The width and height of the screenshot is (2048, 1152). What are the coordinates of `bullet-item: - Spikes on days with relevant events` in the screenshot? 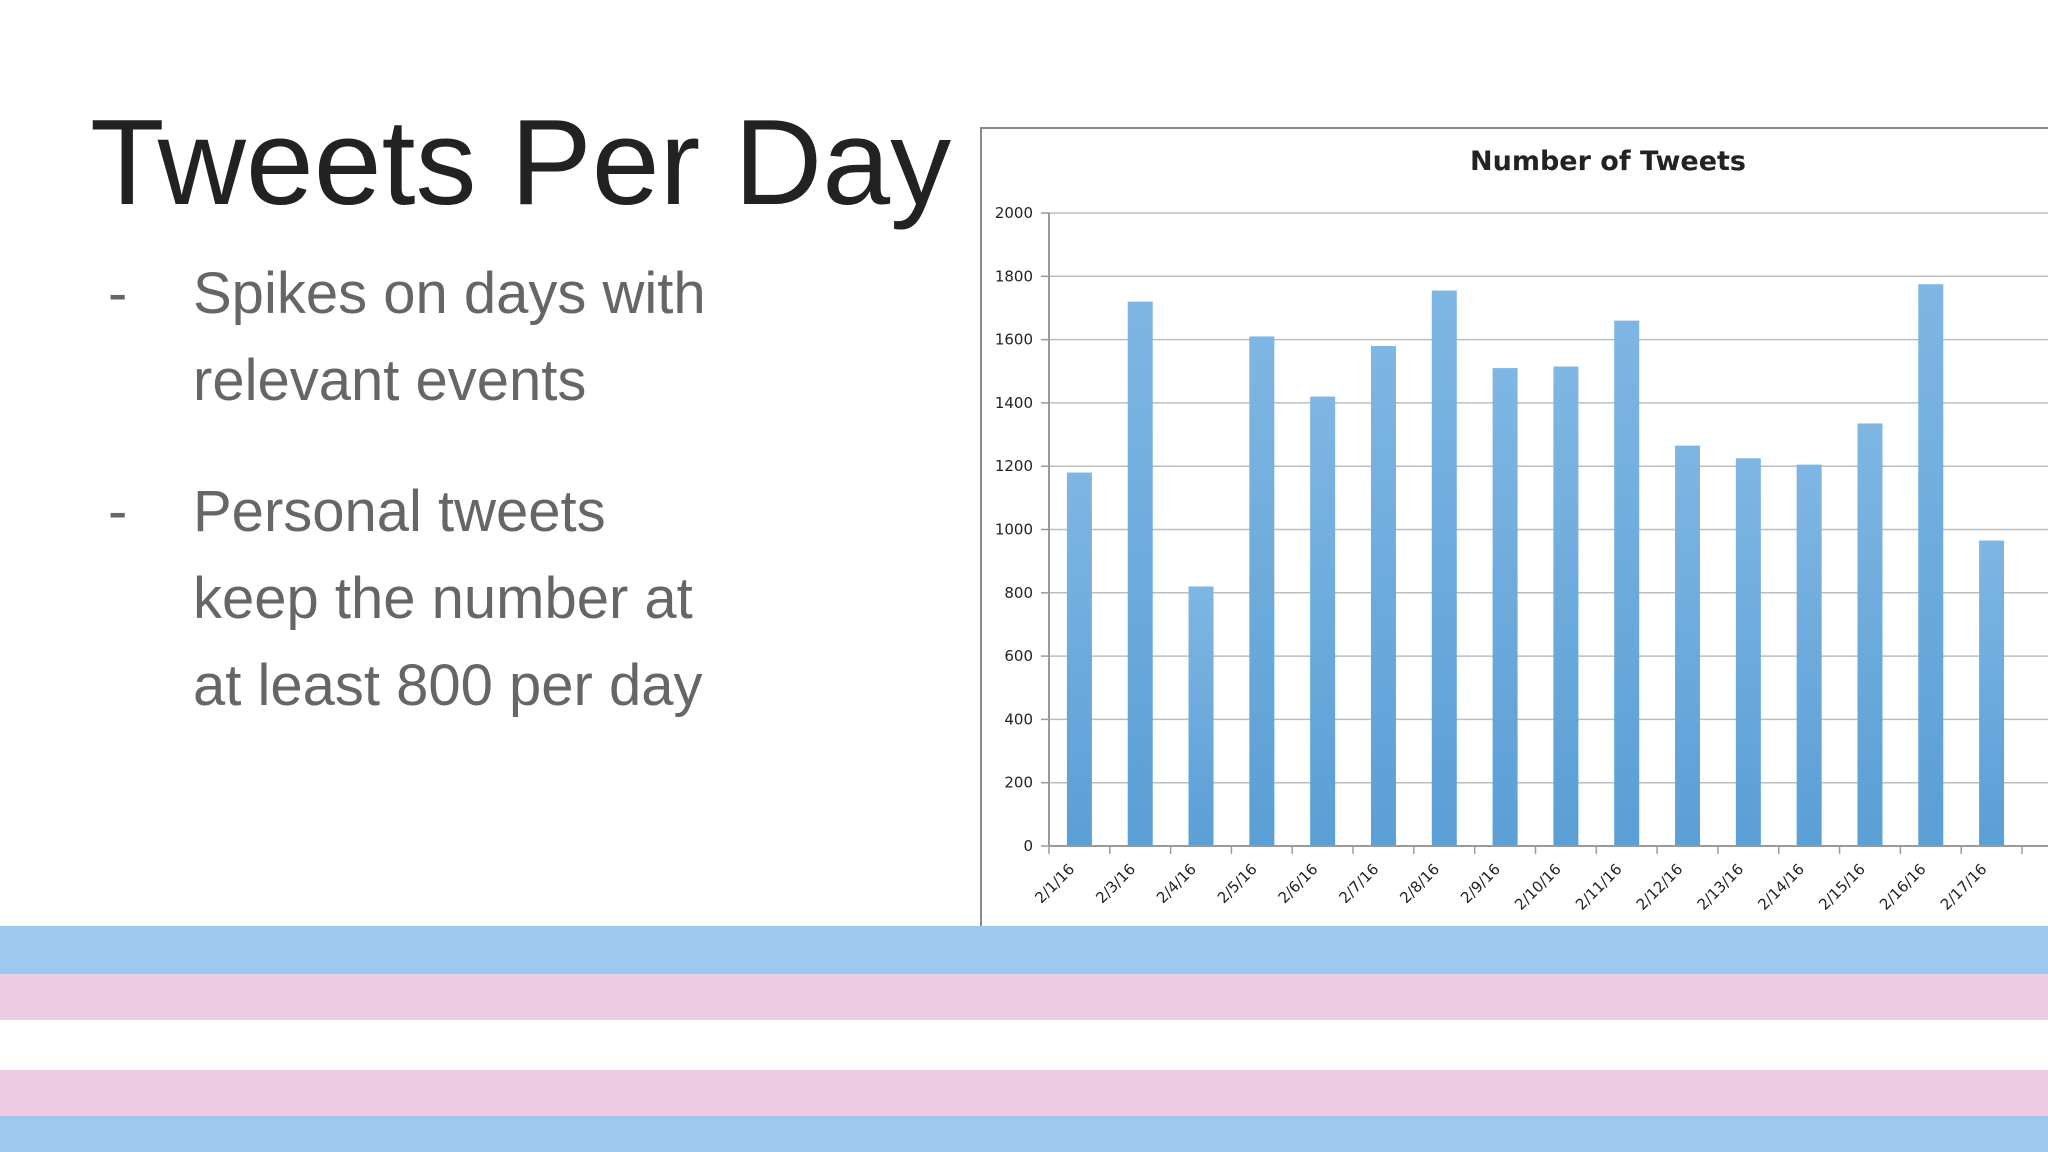 It's located at (548, 337).